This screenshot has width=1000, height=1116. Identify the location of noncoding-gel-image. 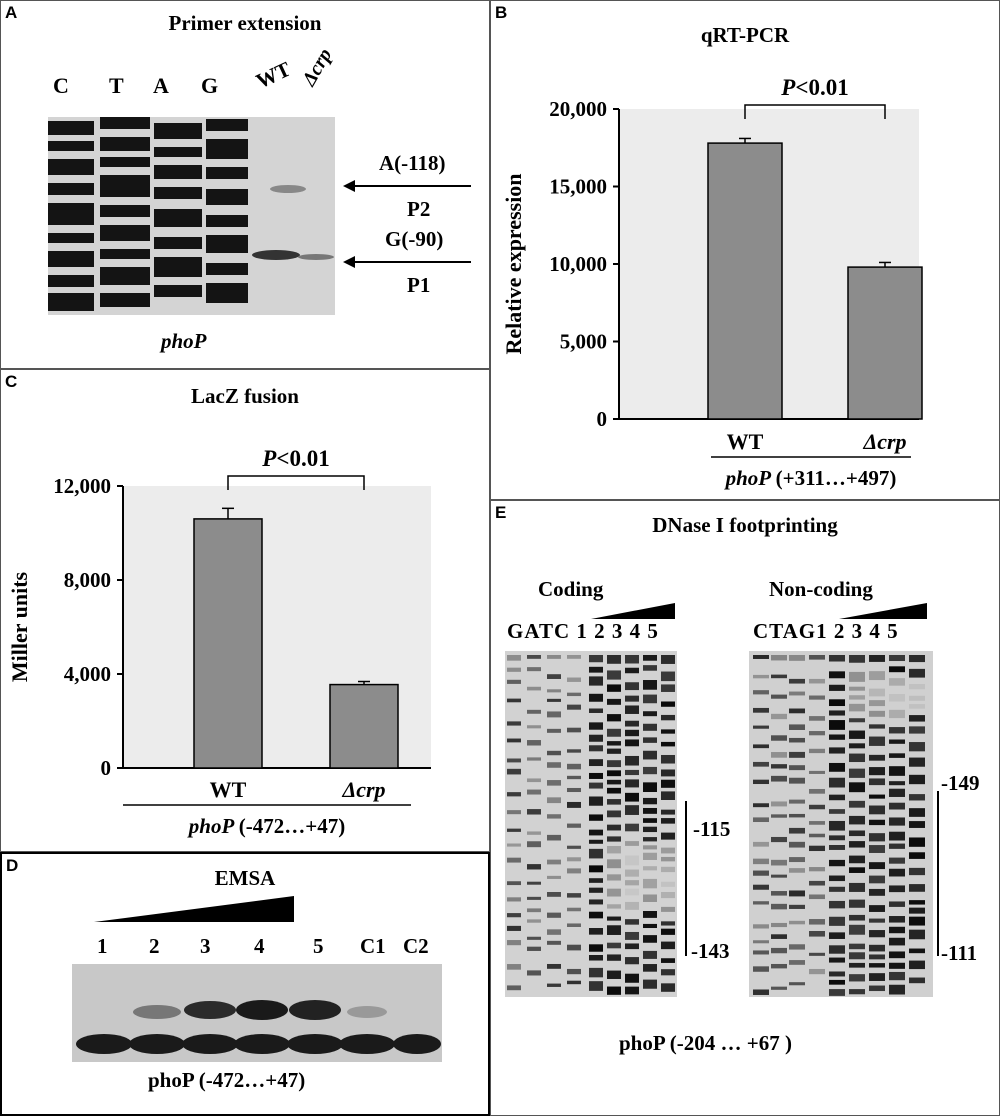
(839, 825).